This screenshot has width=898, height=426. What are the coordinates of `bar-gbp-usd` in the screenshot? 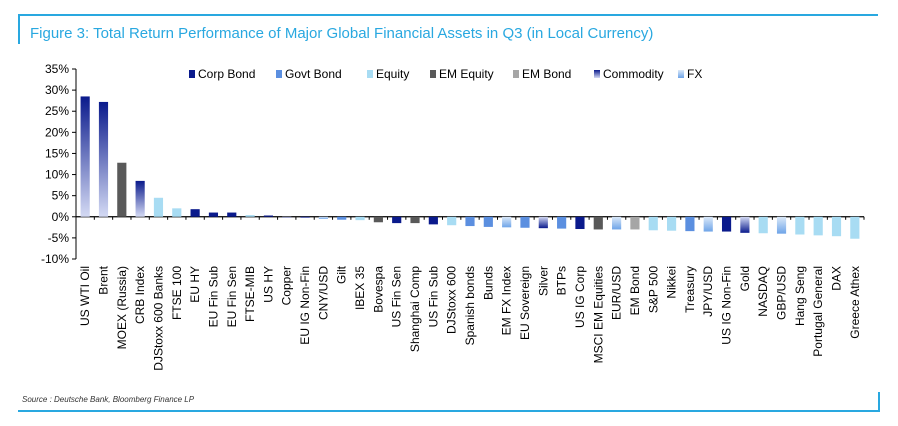 It's located at (781, 225).